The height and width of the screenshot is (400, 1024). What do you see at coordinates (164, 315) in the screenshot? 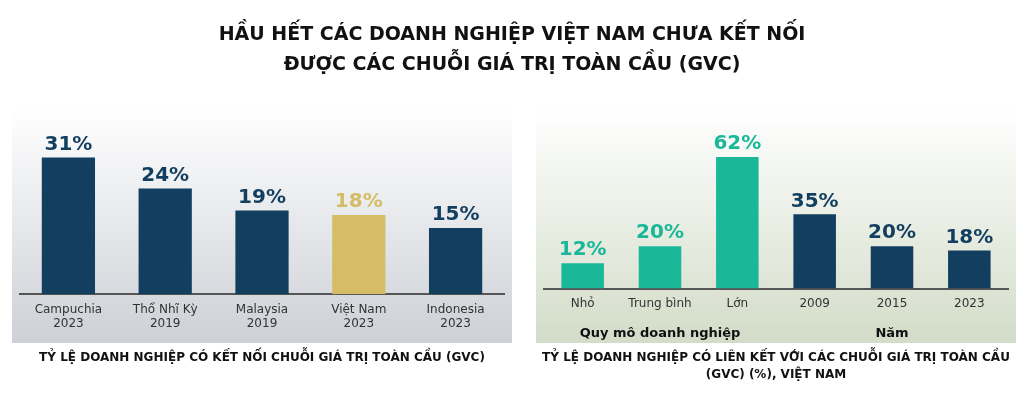
I see `x-tick-label: Thổ Nhĩ Kỳ 2019` at bounding box center [164, 315].